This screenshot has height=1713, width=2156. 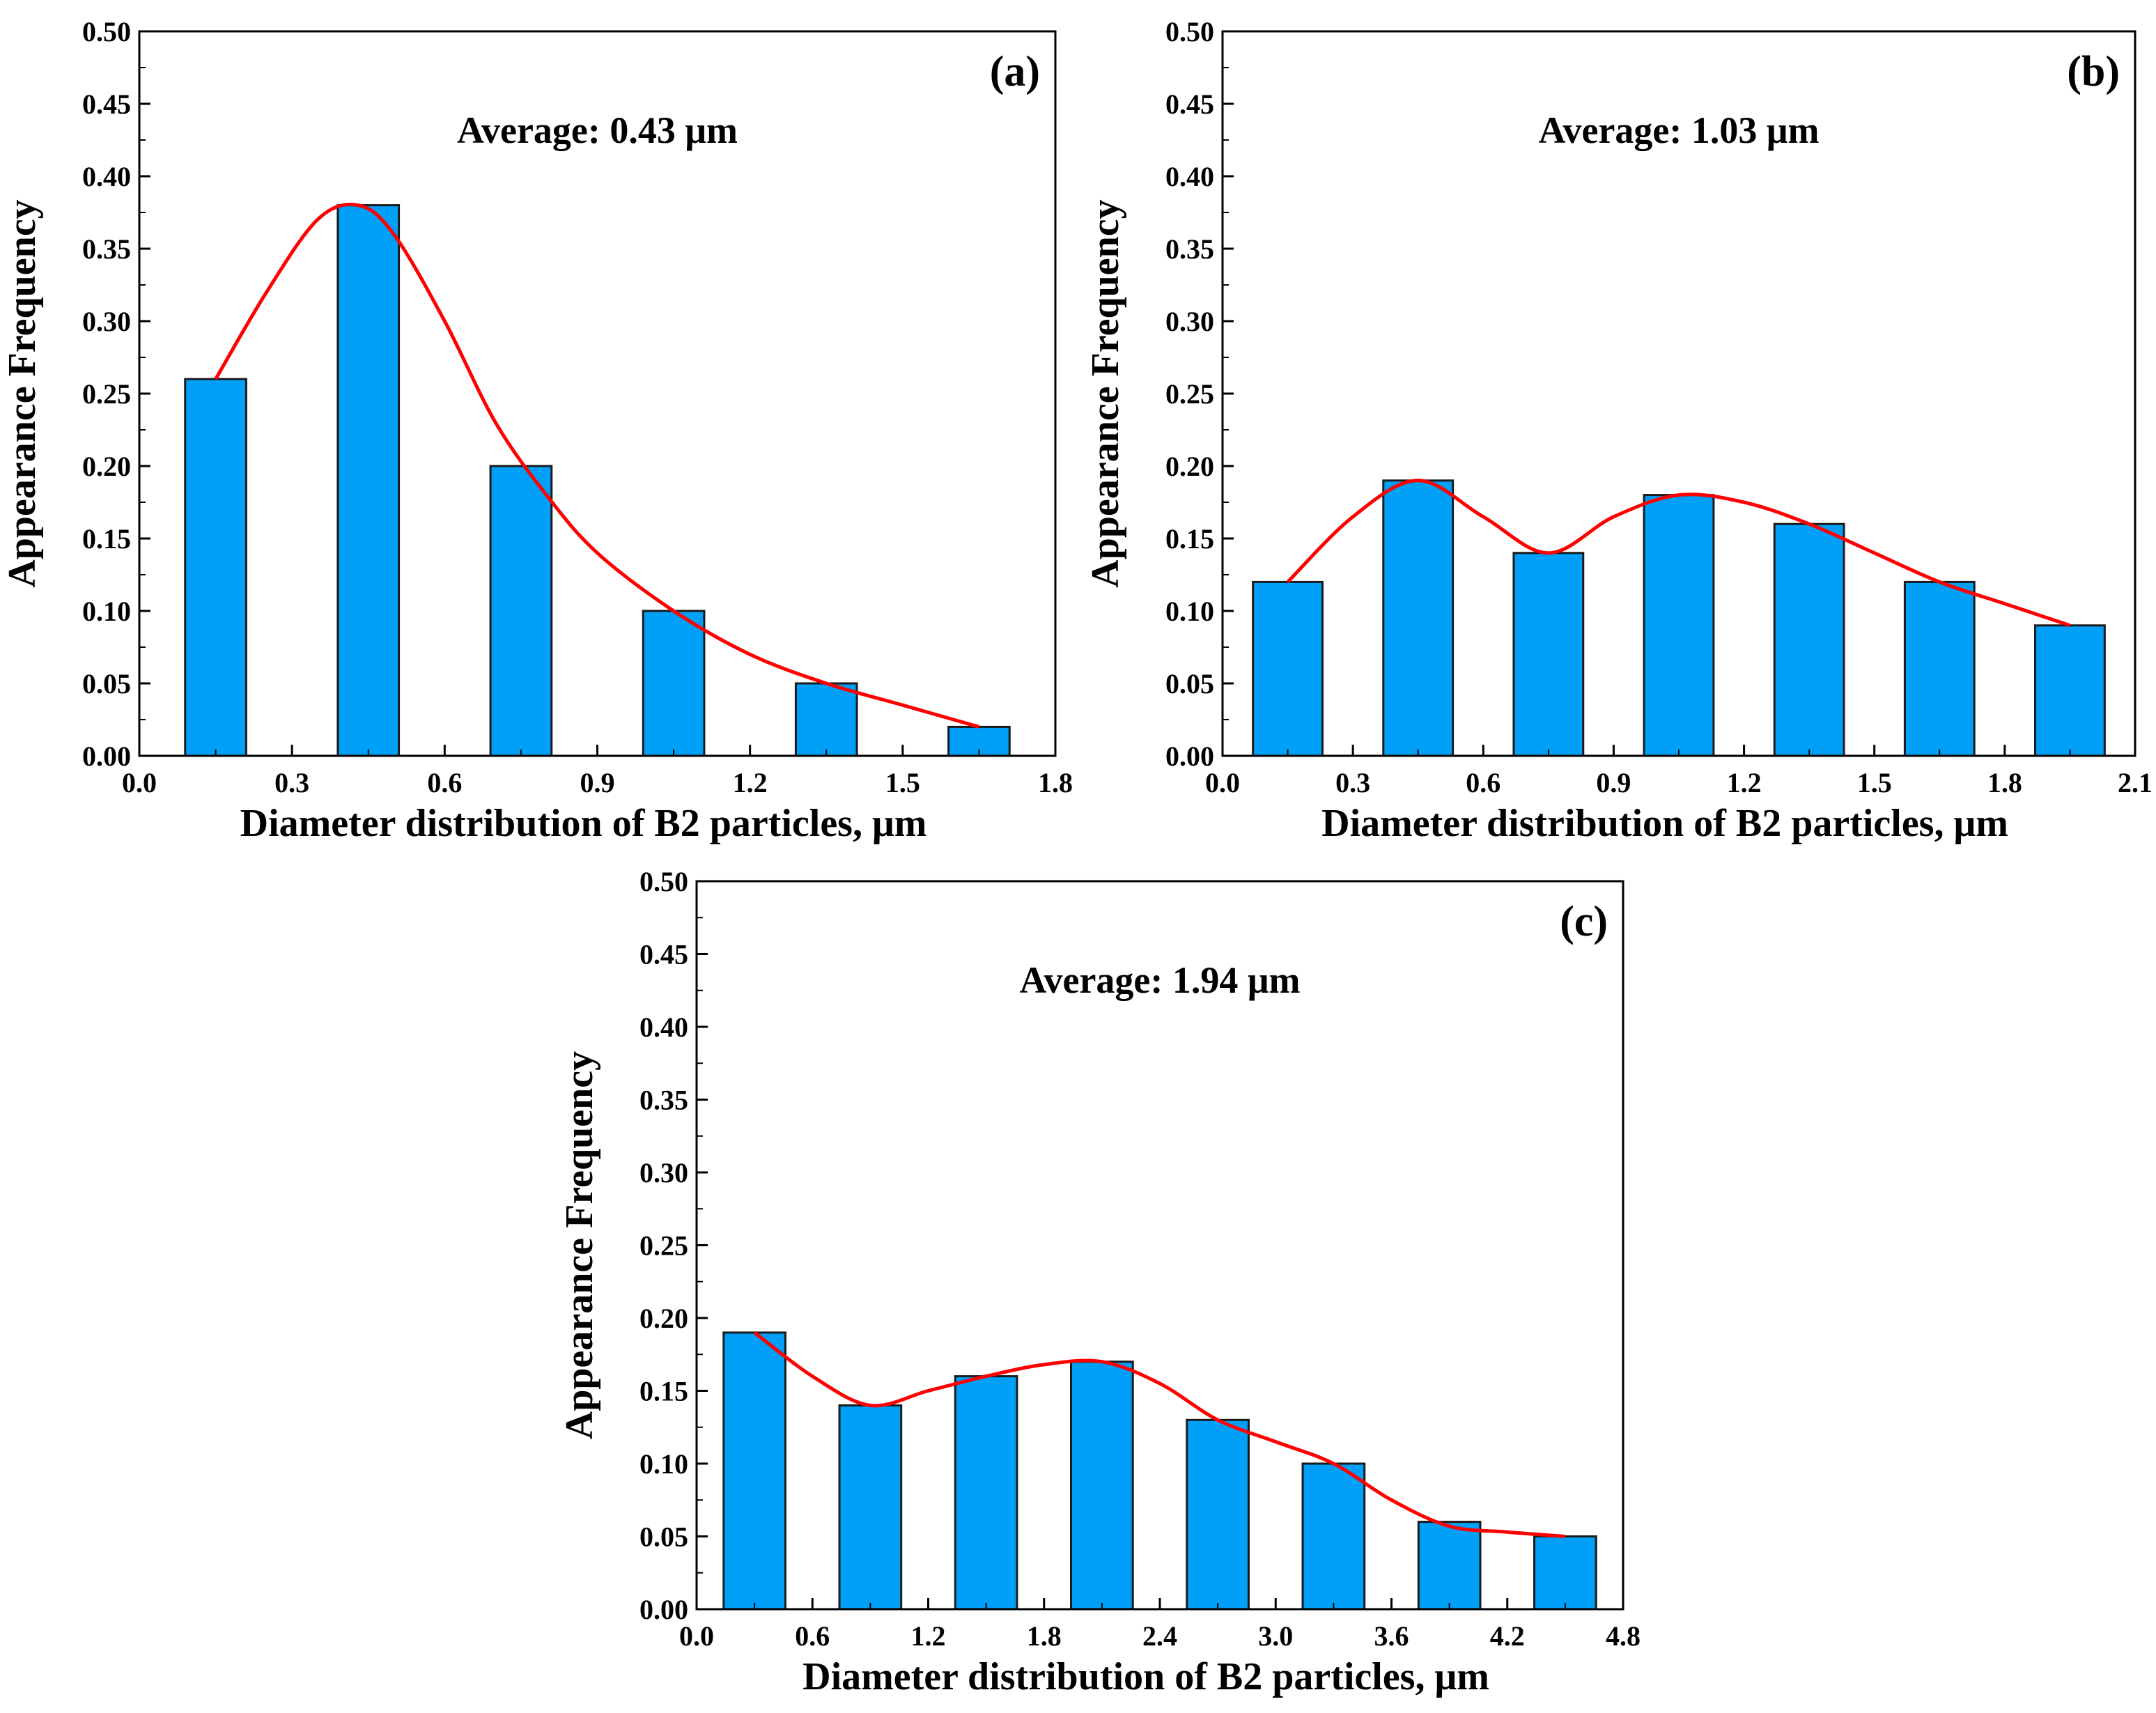 I want to click on average-annotation: Average: 0.43 μm, so click(x=597, y=130).